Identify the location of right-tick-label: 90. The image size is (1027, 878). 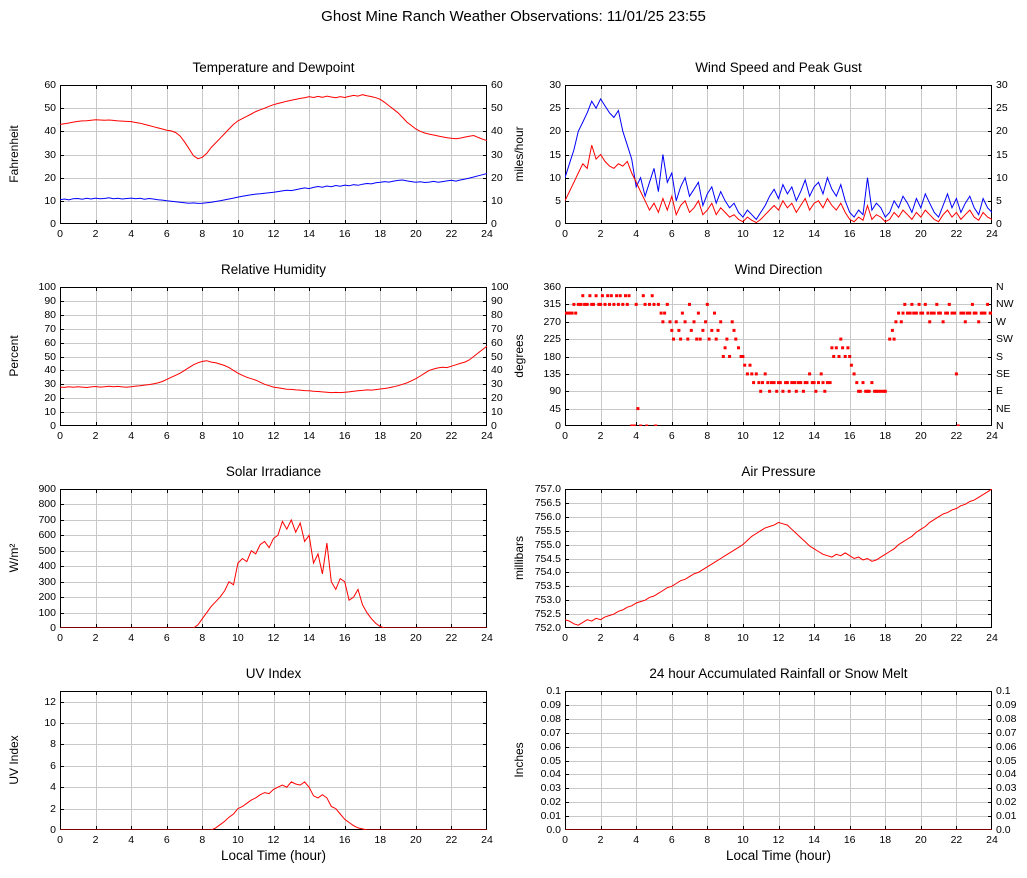
(497, 300).